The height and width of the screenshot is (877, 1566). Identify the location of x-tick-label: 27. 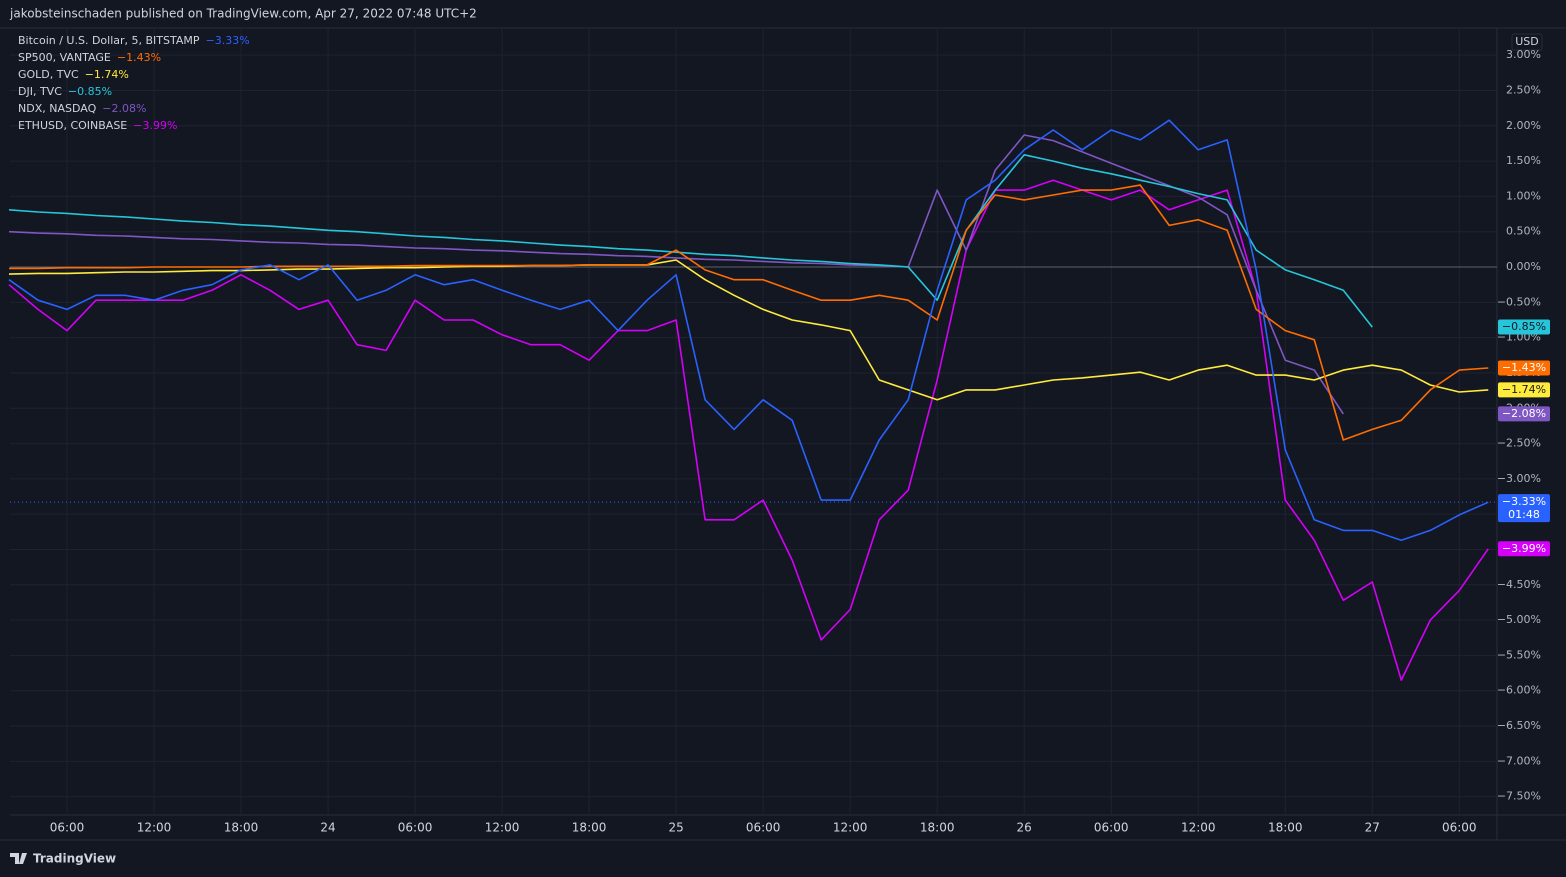
(1372, 828).